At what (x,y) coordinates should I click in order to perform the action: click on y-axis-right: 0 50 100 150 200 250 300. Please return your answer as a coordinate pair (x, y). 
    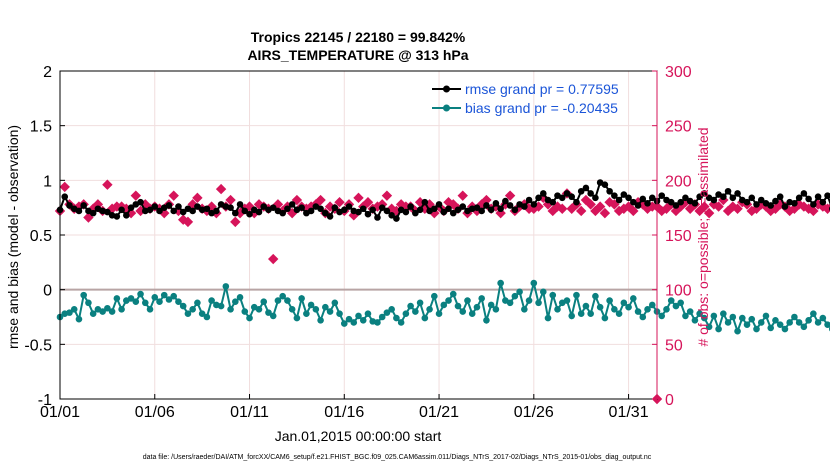
    Looking at the image, I should click on (678, 236).